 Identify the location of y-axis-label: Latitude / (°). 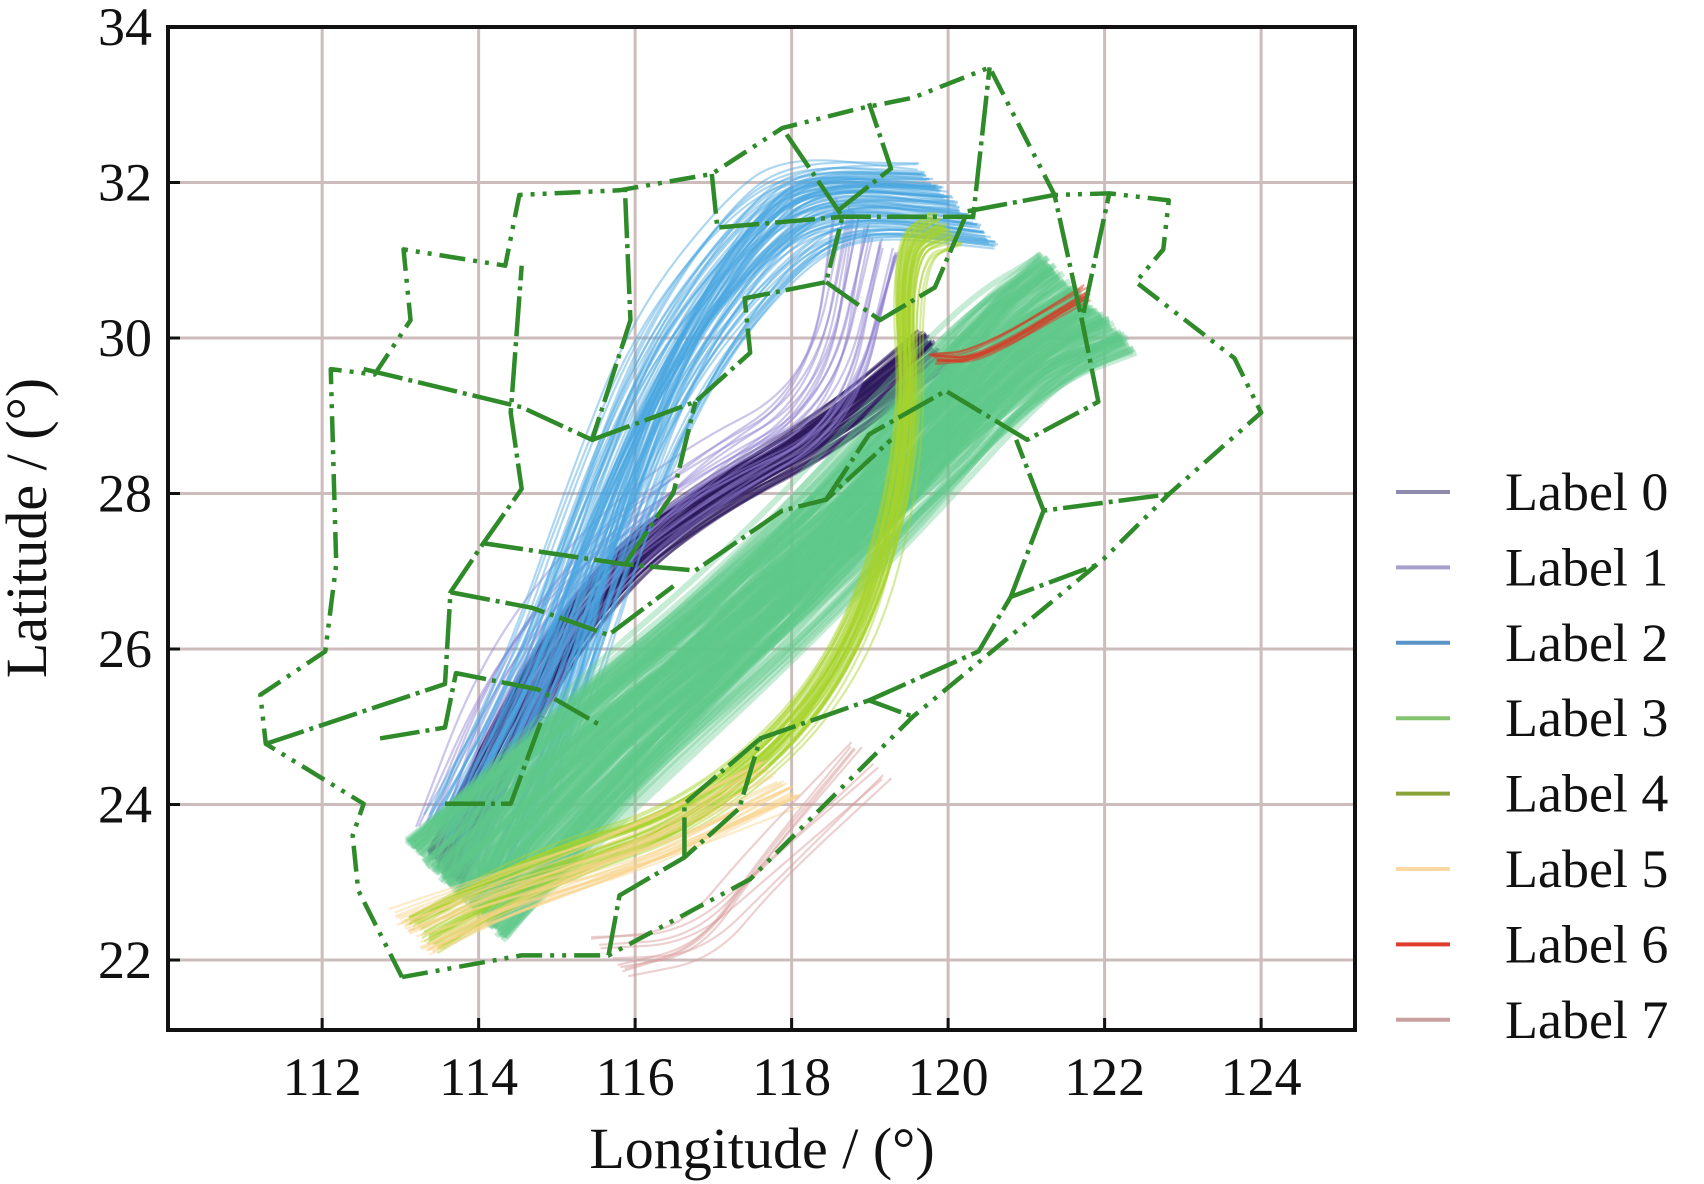
(29, 528).